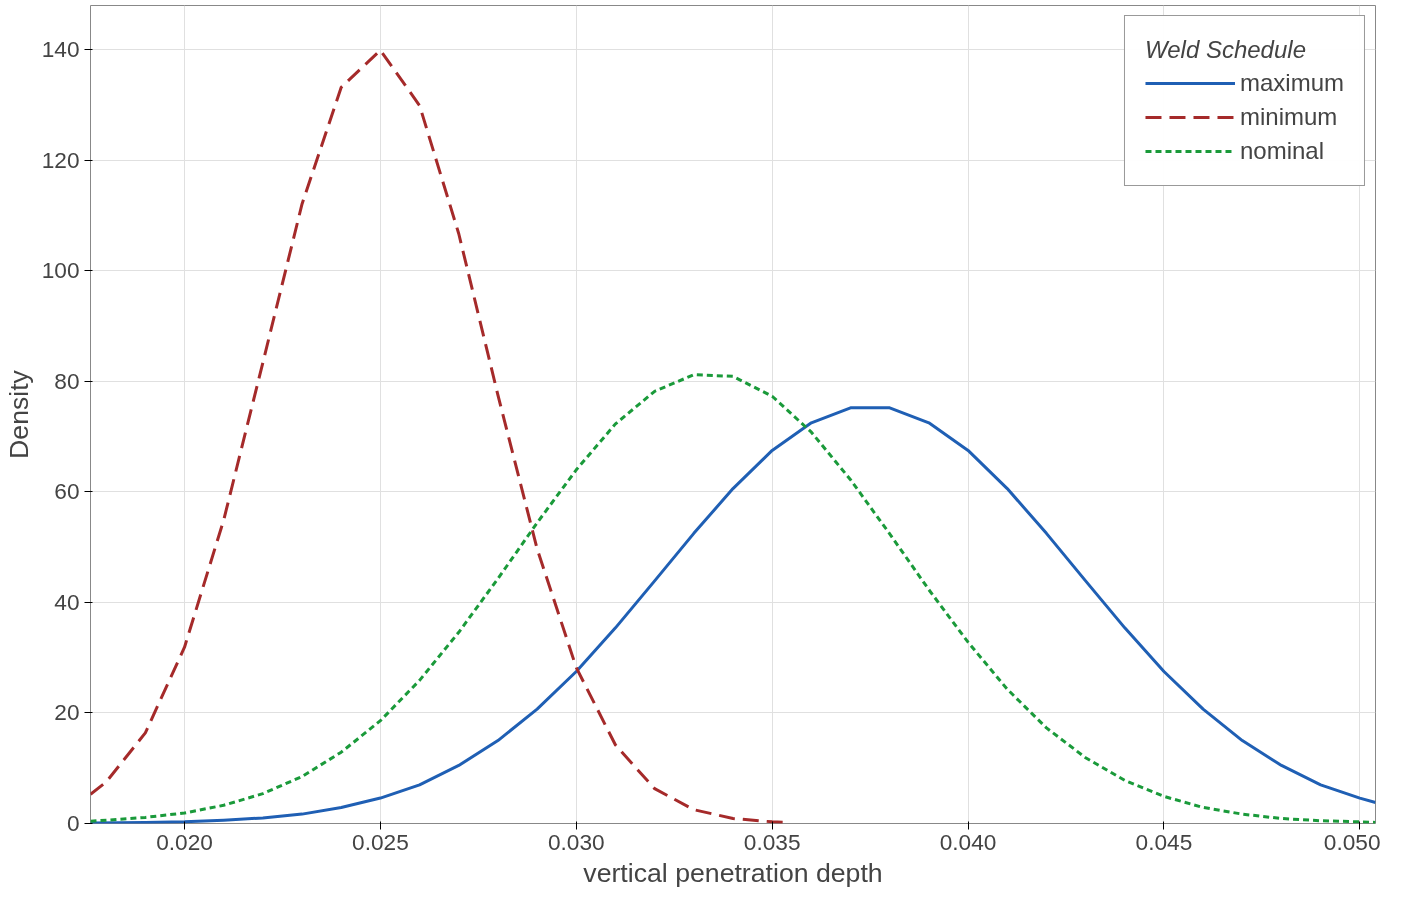  What do you see at coordinates (1291, 83) in the screenshot?
I see `legend-label: maximum` at bounding box center [1291, 83].